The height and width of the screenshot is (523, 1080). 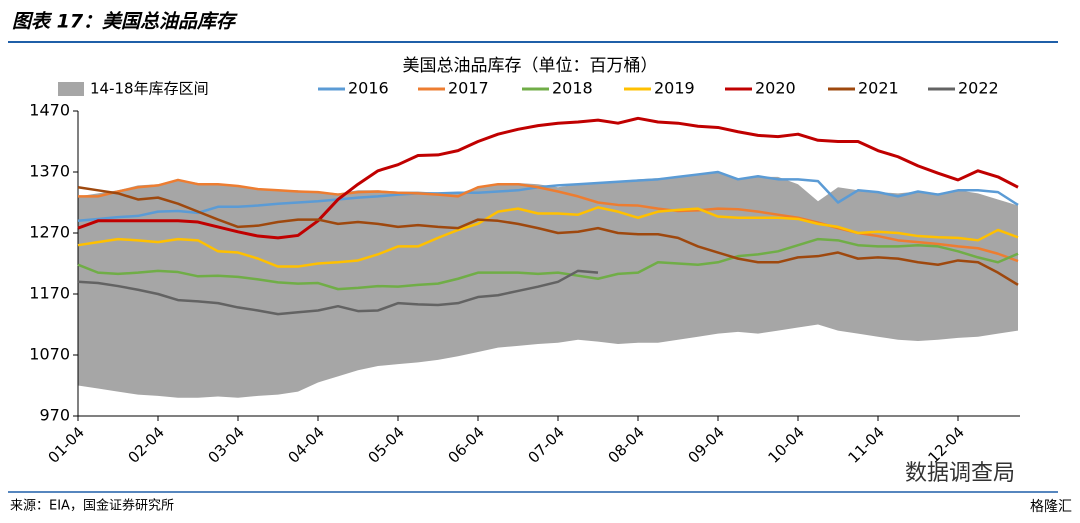 What do you see at coordinates (49, 293) in the screenshot?
I see `y-tick-label: 1170` at bounding box center [49, 293].